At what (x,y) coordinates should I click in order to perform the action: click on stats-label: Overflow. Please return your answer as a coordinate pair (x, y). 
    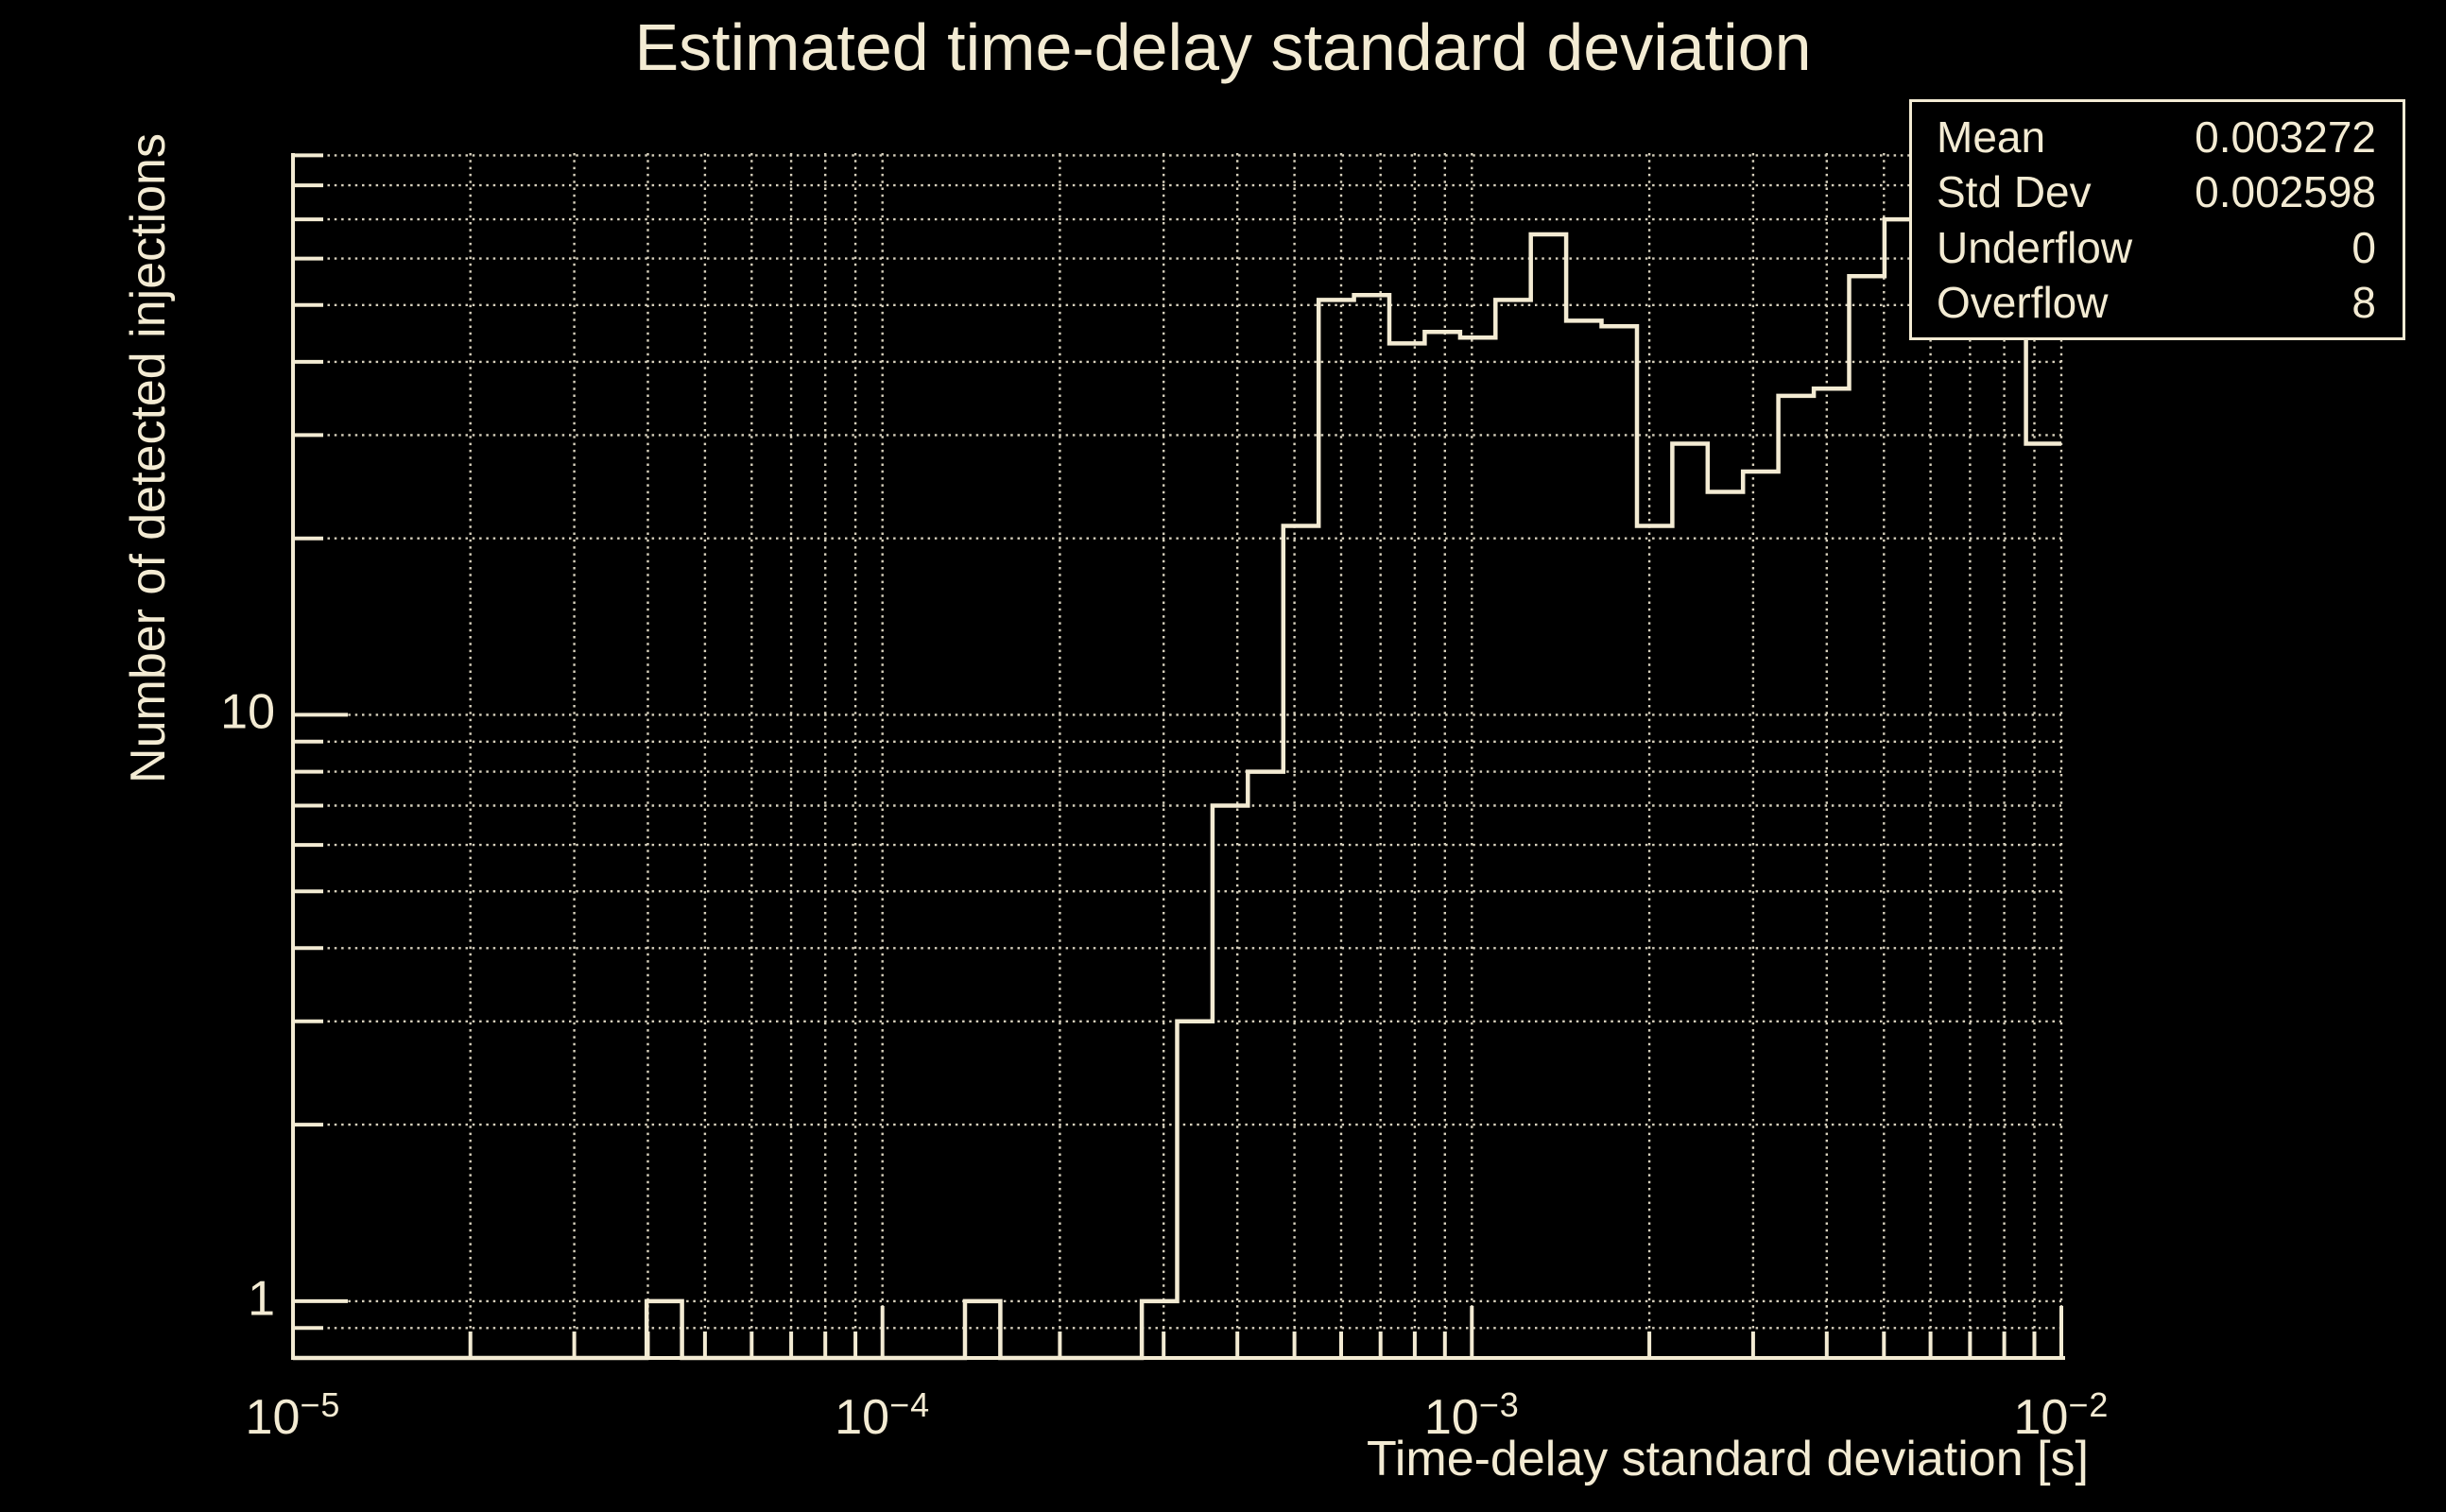
    Looking at the image, I should click on (2023, 302).